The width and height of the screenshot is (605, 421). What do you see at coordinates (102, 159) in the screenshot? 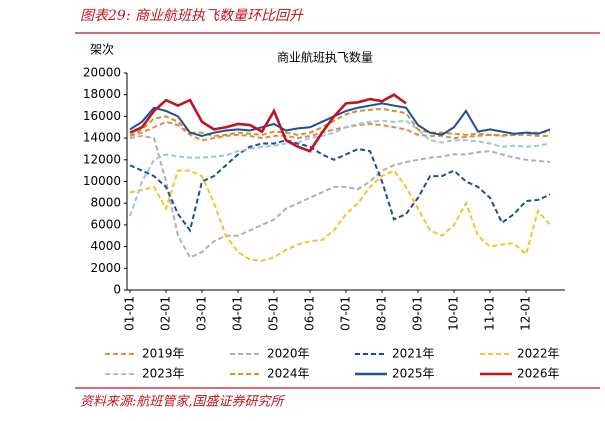
I see `y-tick-label: 12000` at bounding box center [102, 159].